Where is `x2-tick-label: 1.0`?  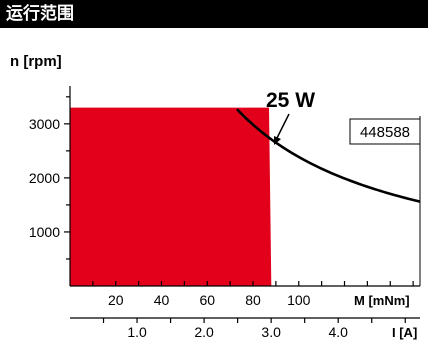 x2-tick-label: 1.0 is located at coordinates (137, 332).